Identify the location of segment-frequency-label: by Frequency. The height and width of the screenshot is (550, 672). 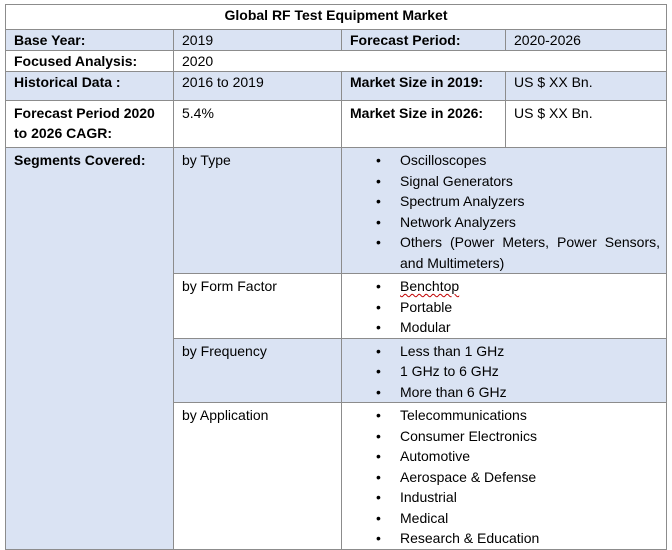
(257, 370).